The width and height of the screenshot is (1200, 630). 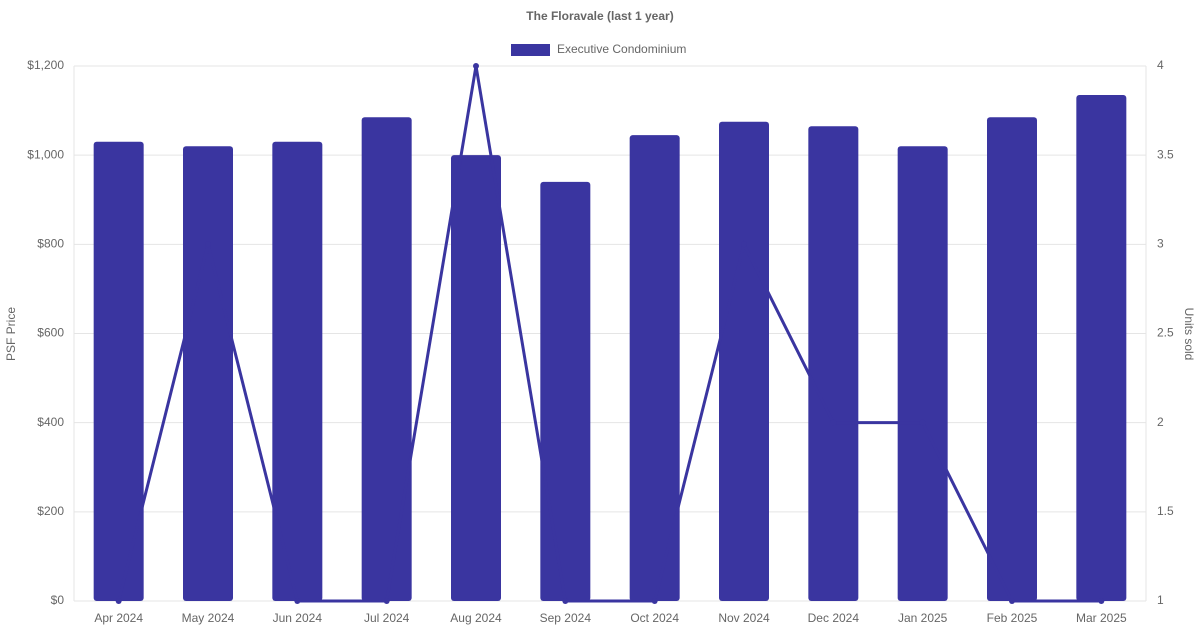 I want to click on y2-tick-label: 2.5, so click(x=1165, y=333).